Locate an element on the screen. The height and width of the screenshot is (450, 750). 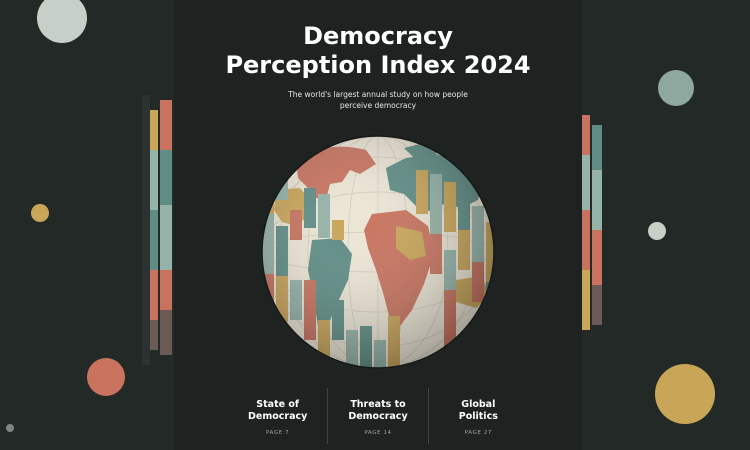
section-title: Threats to Democracy is located at coordinates (378, 410).